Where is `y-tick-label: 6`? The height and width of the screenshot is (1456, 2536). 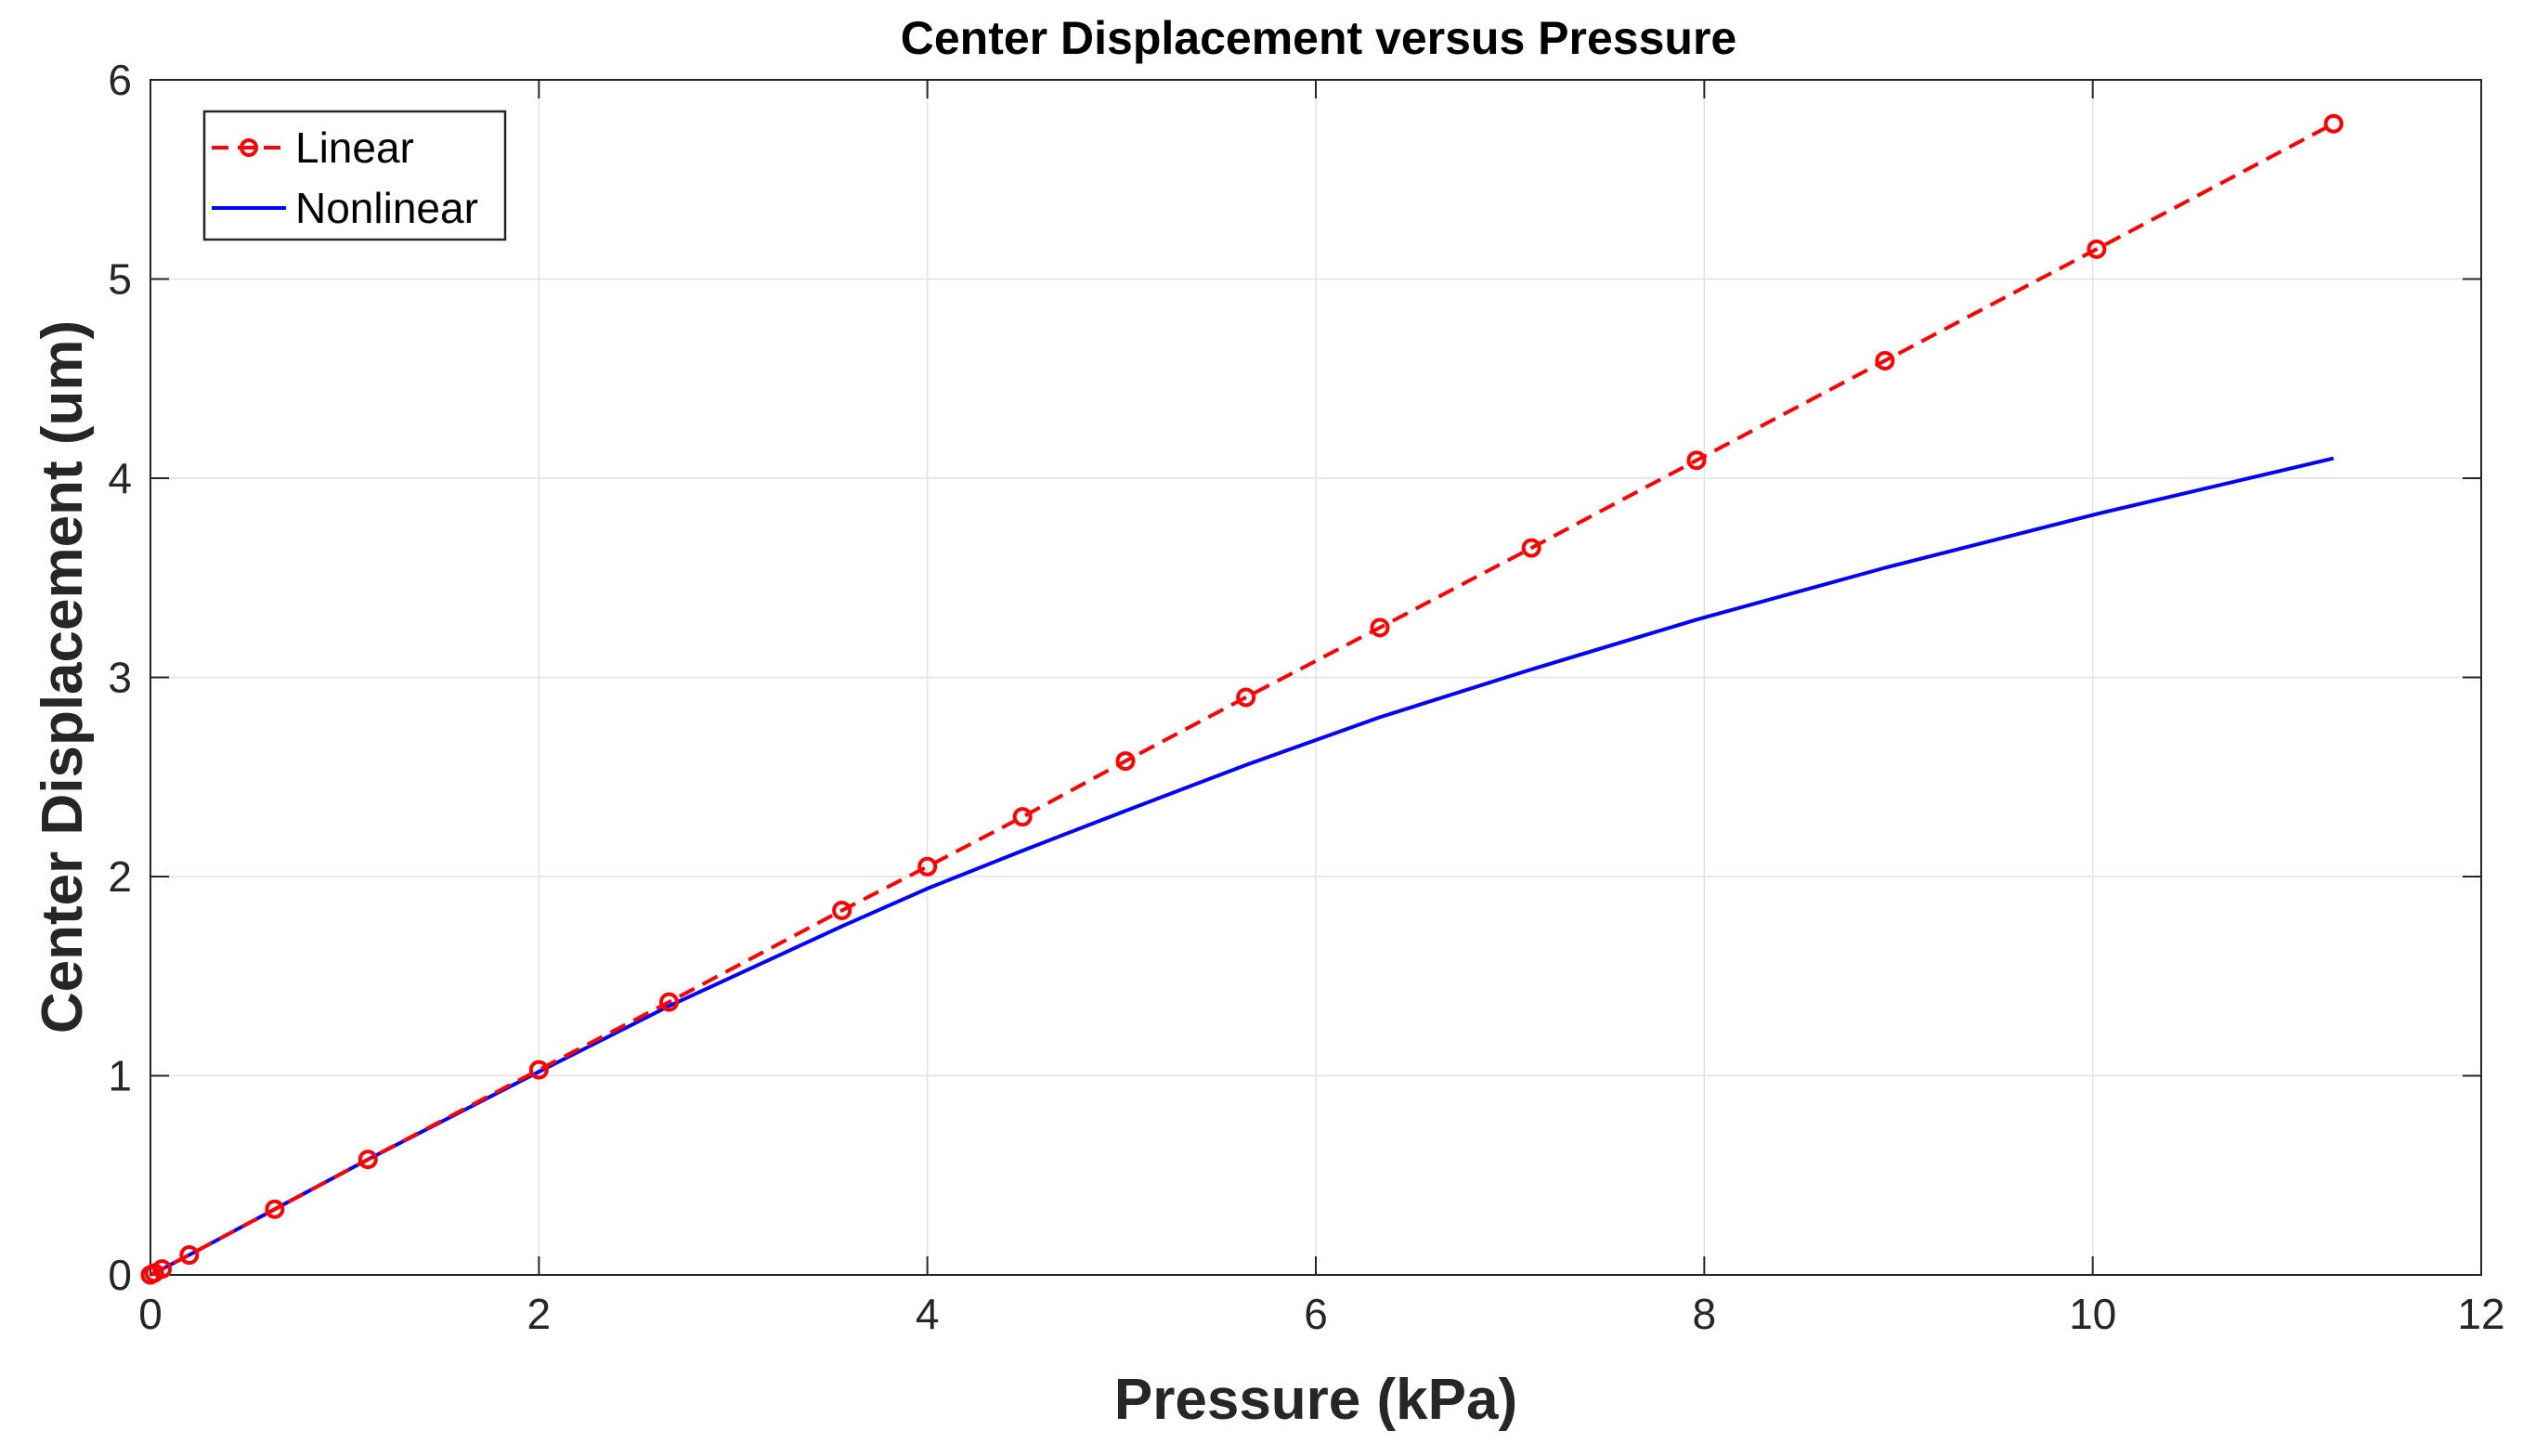 y-tick-label: 6 is located at coordinates (120, 80).